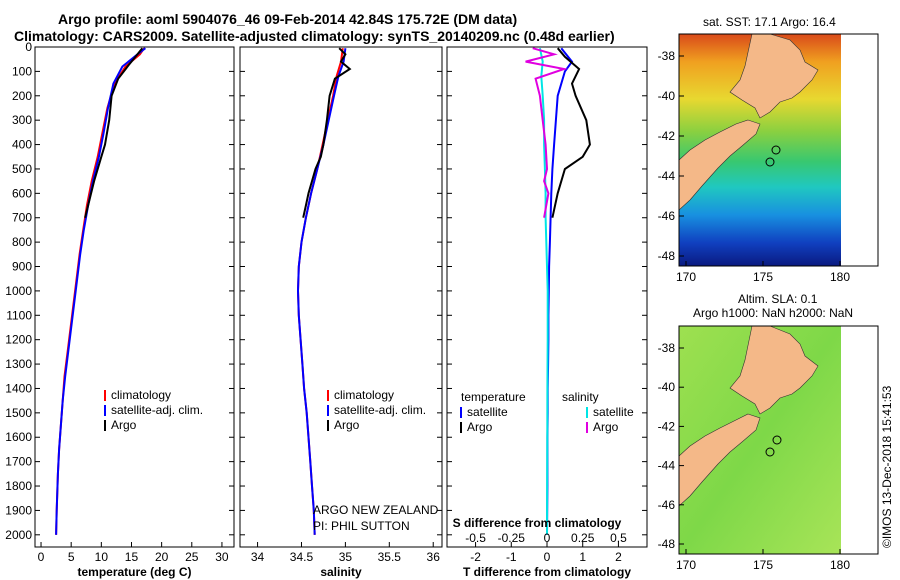 The width and height of the screenshot is (900, 580). I want to click on difference-series-temperature-argo, so click(571, 132).